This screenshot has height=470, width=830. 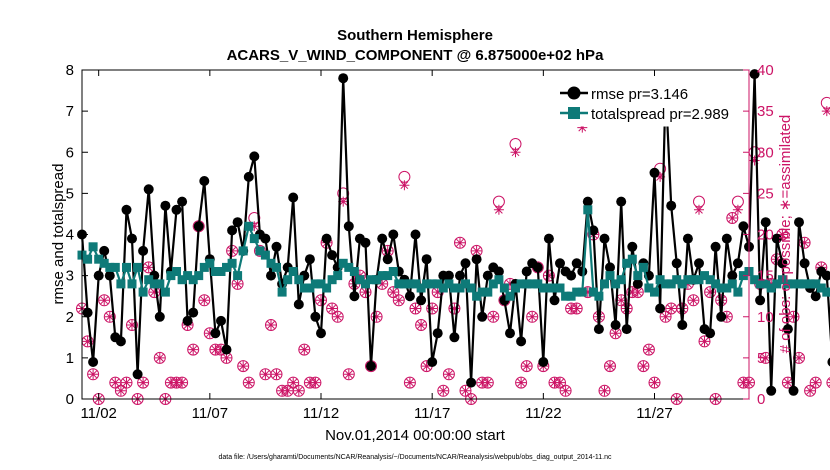 What do you see at coordinates (654, 413) in the screenshot?
I see `x-tick-label: 11/27` at bounding box center [654, 413].